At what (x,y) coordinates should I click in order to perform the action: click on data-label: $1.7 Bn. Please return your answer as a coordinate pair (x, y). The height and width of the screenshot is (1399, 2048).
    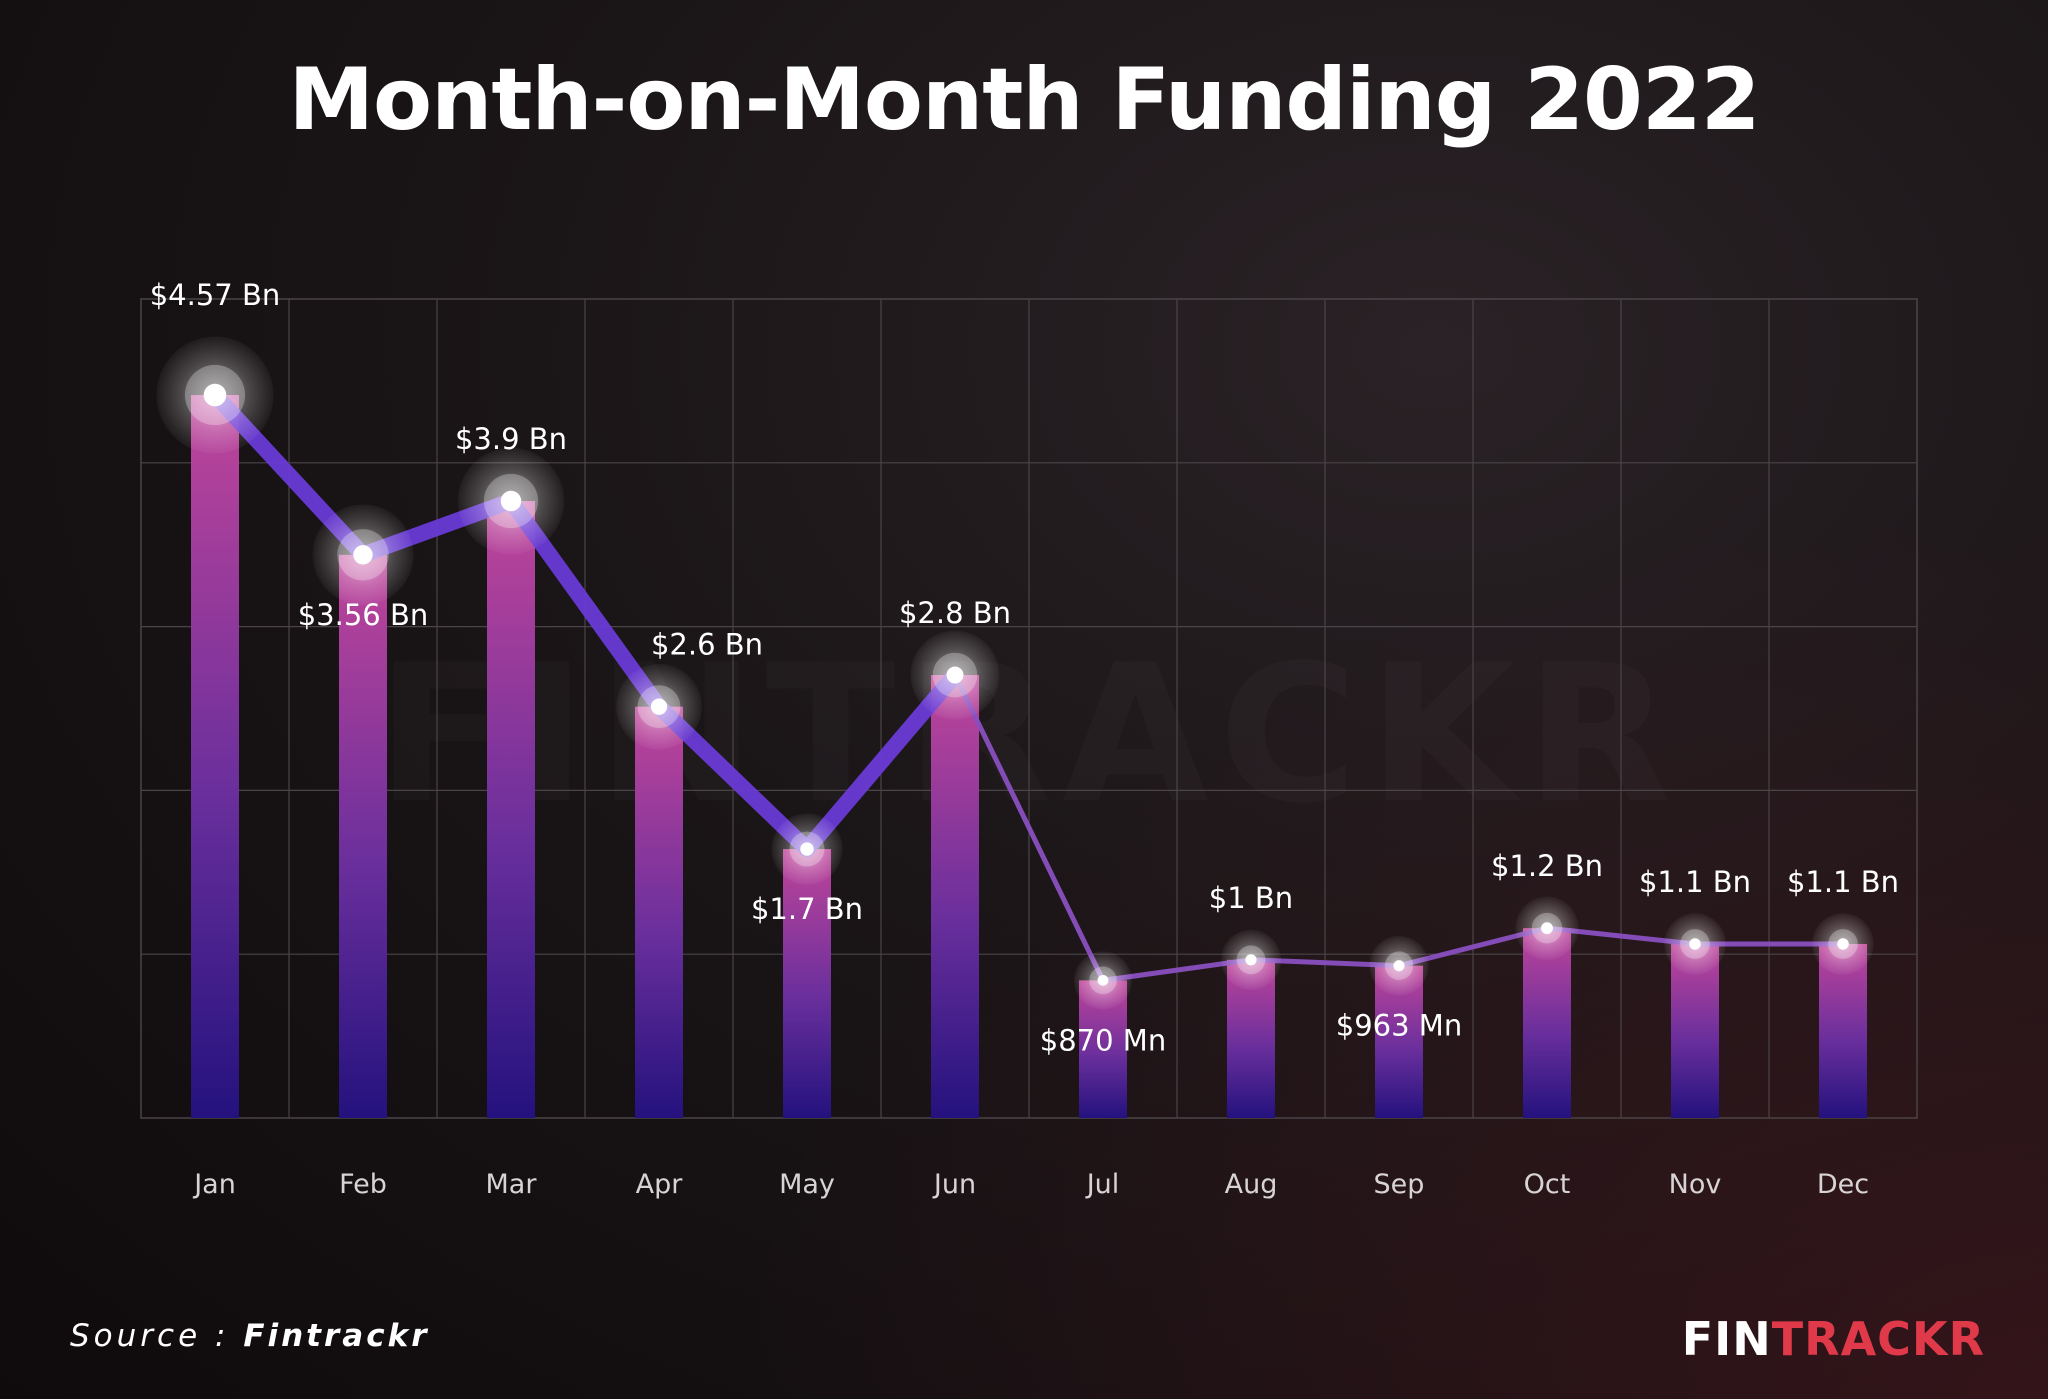
    Looking at the image, I should click on (807, 909).